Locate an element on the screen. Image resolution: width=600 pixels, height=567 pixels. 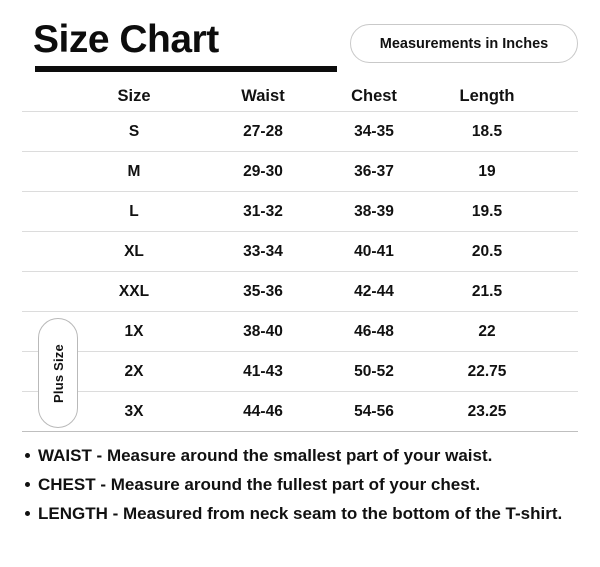
cell-size: 3X is located at coordinates (134, 411).